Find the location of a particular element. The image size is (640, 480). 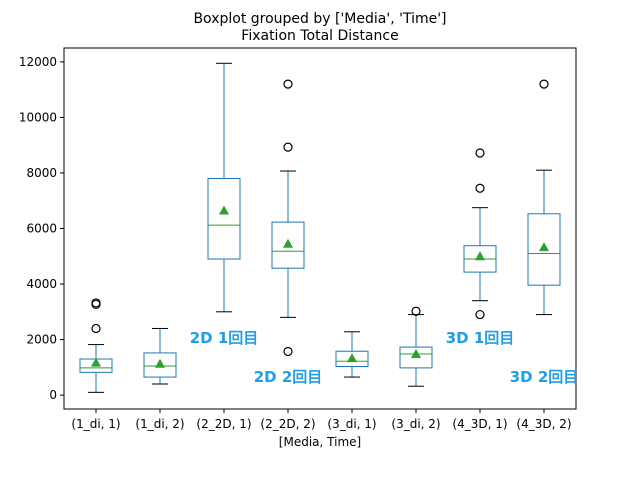

x-tick-label: (3_di, 1) is located at coordinates (351, 424).